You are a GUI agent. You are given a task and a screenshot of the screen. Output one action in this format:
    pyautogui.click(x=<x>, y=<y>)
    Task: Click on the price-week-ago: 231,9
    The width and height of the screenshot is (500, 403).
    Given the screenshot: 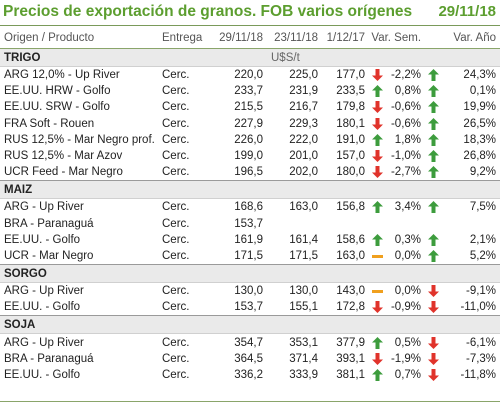 What is the action you would take?
    pyautogui.click(x=303, y=91)
    